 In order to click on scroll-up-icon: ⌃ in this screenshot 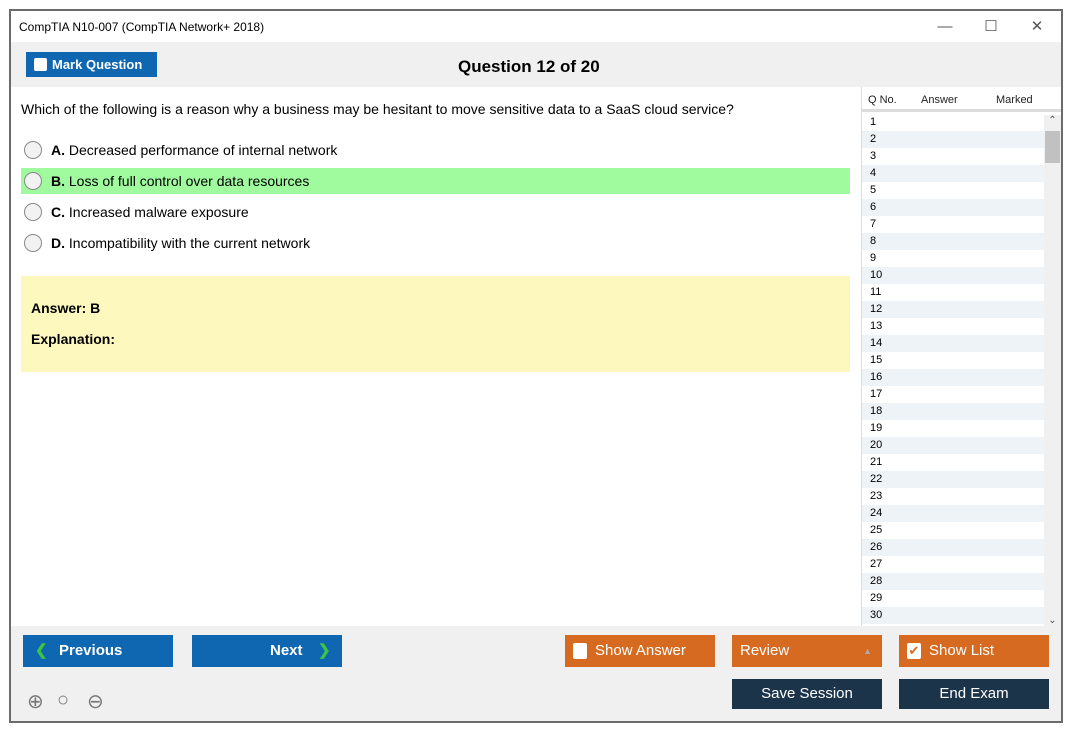, I will do `click(1052, 120)`.